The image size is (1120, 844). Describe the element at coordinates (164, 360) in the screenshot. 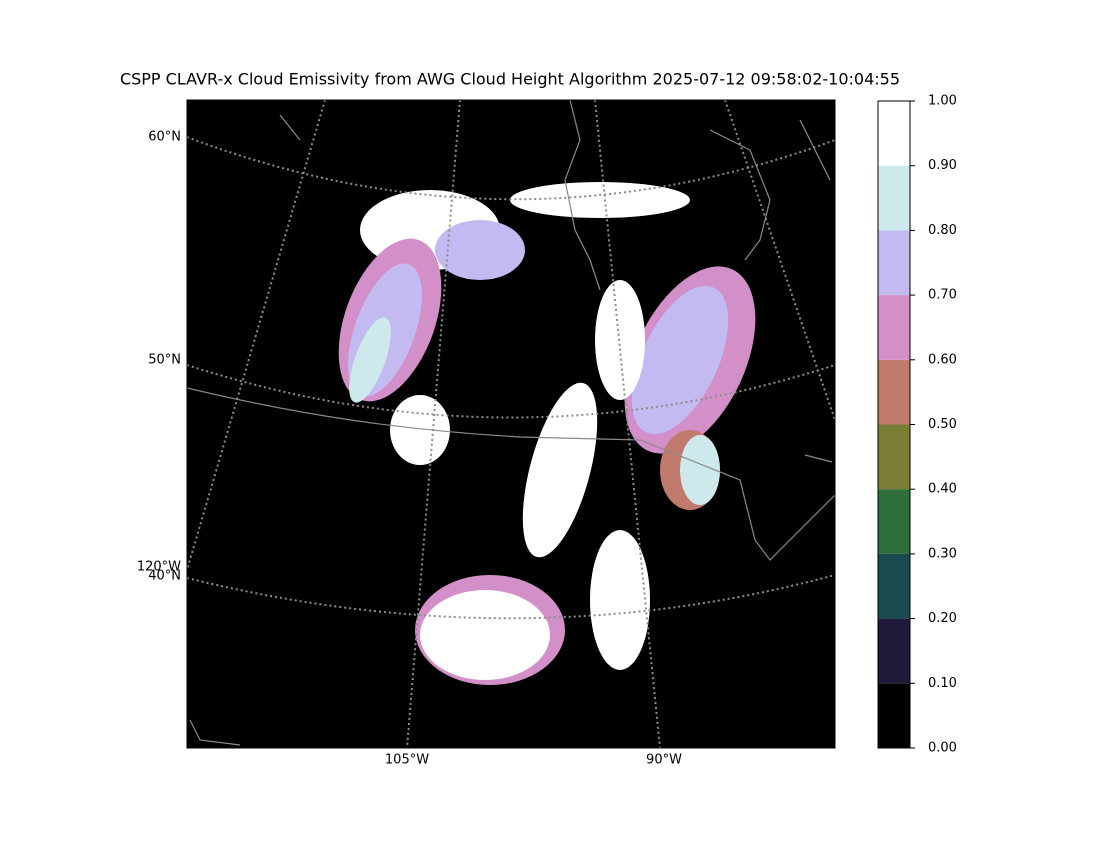

I see `lat-label: 50°N` at that location.